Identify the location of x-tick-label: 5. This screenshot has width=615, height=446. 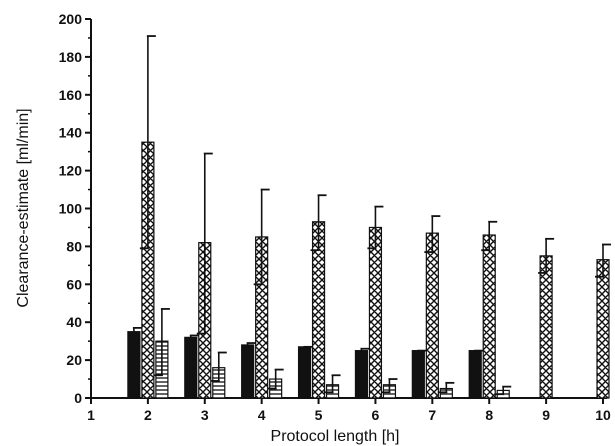
(319, 415).